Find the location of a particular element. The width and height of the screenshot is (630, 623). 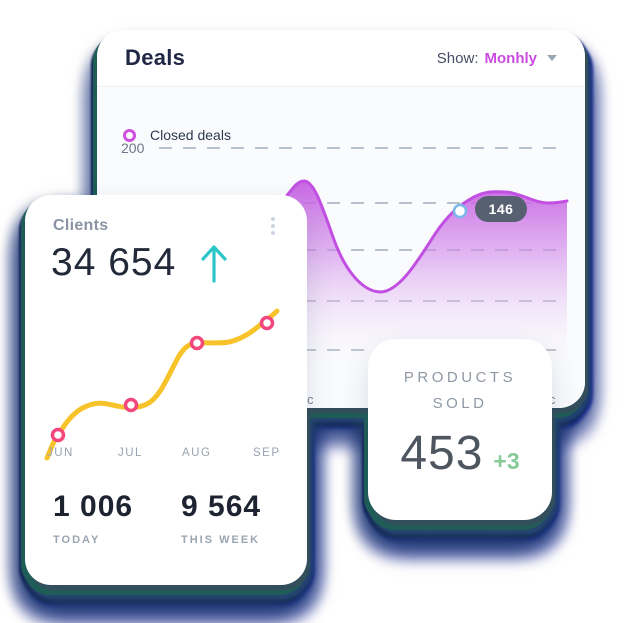

month-label: AUG is located at coordinates (197, 453).